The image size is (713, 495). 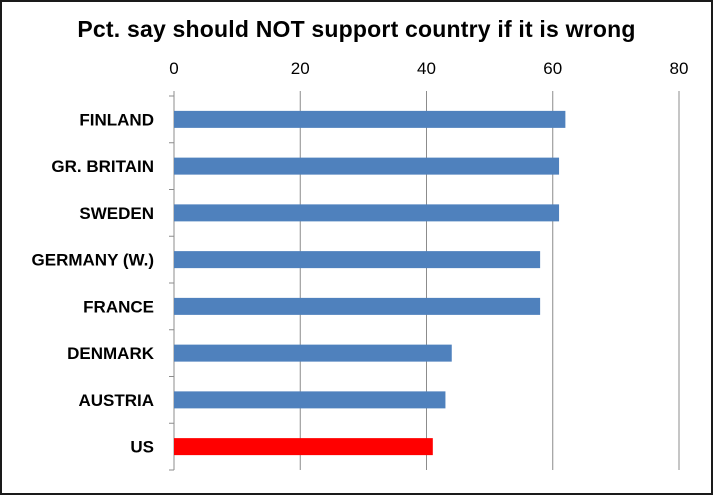 What do you see at coordinates (367, 166) in the screenshot?
I see `bar-gr-britain` at bounding box center [367, 166].